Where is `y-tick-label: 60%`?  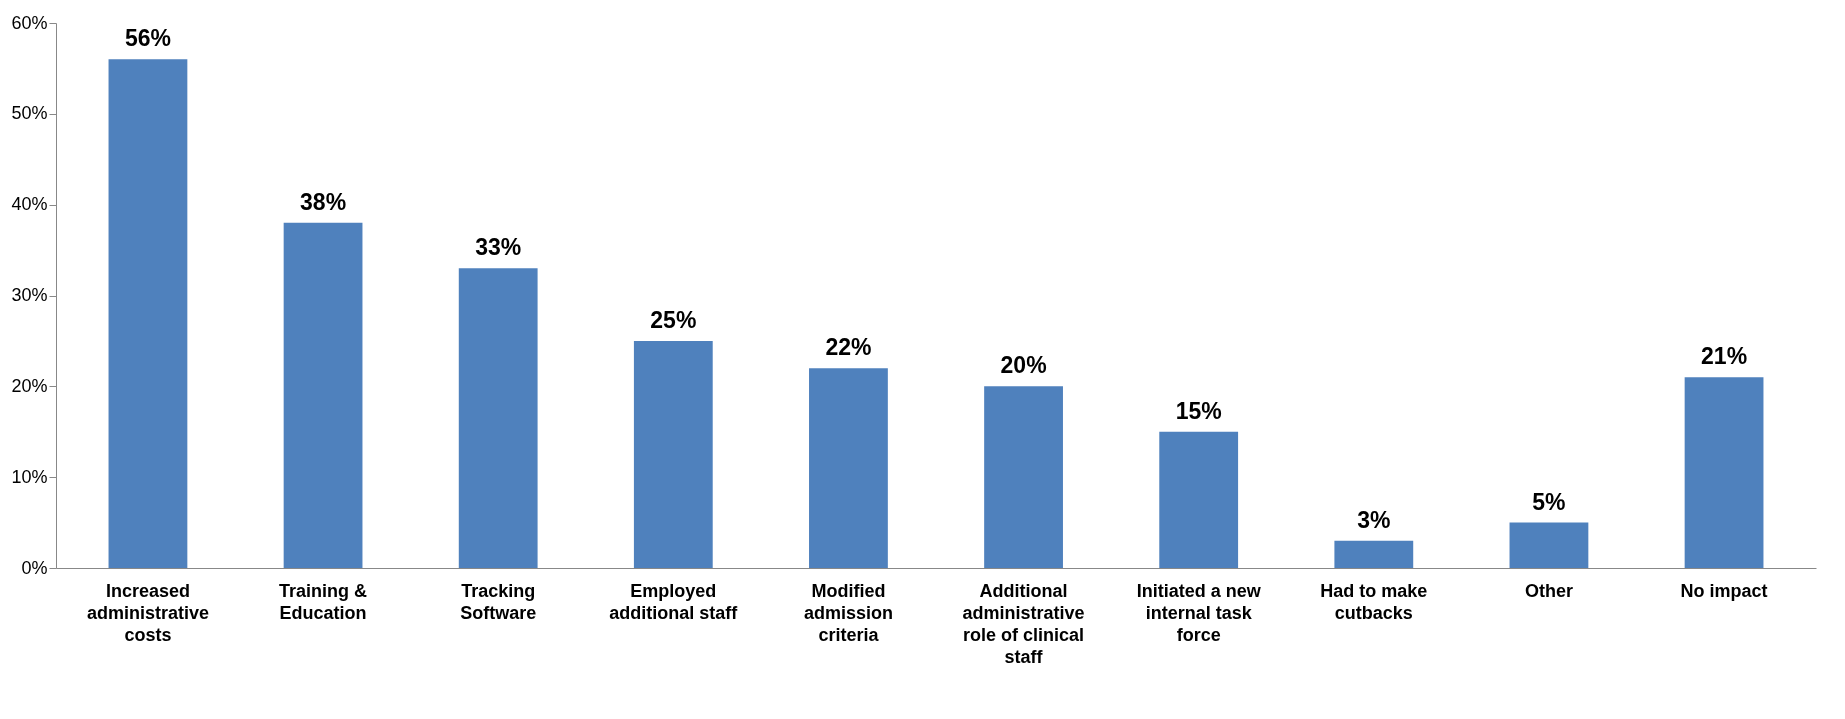 y-tick-label: 60% is located at coordinates (29, 22).